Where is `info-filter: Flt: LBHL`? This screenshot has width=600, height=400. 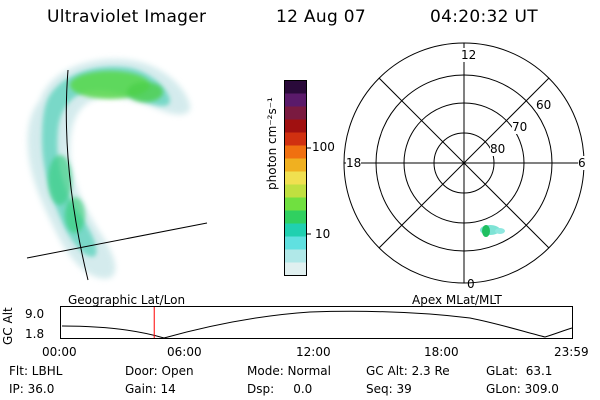
info-filter: Flt: LBHL is located at coordinates (36, 371).